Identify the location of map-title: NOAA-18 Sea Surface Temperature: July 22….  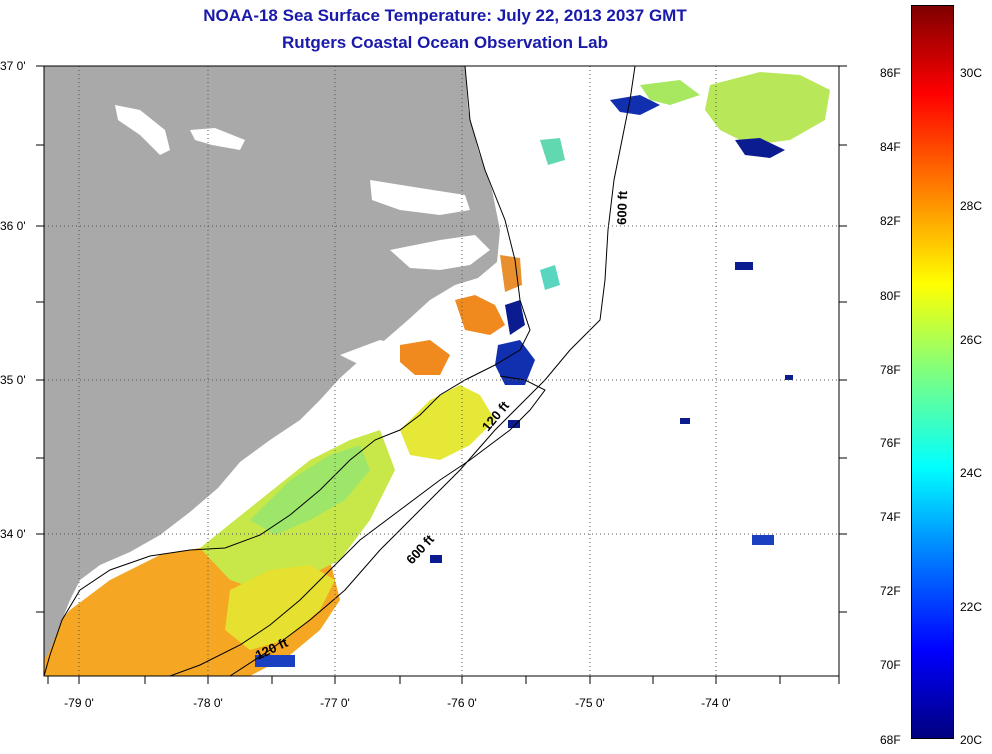
(445, 15).